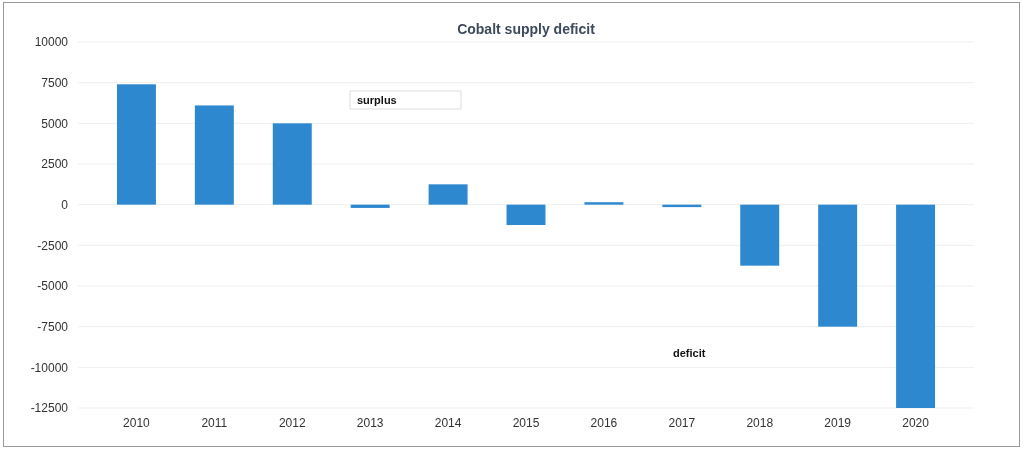 Image resolution: width=1024 pixels, height=450 pixels. What do you see at coordinates (214, 422) in the screenshot?
I see `x-tick-label: 2011` at bounding box center [214, 422].